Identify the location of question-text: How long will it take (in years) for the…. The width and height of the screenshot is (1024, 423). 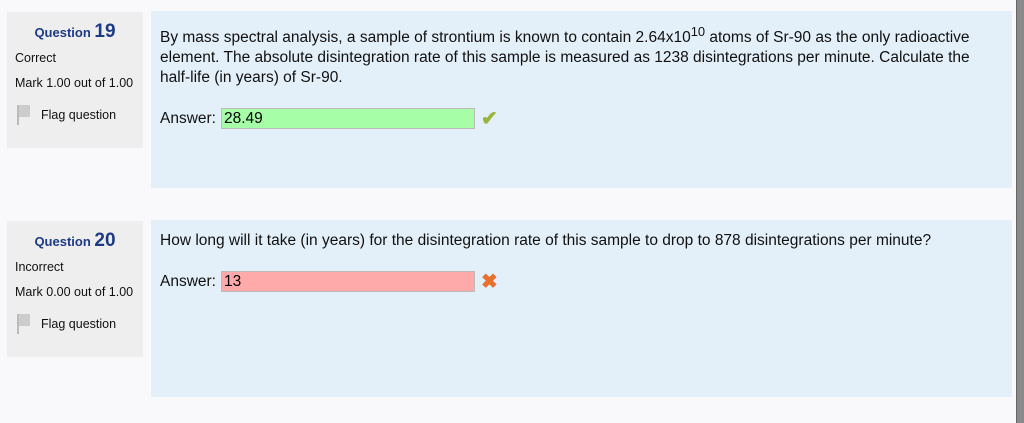
(546, 240).